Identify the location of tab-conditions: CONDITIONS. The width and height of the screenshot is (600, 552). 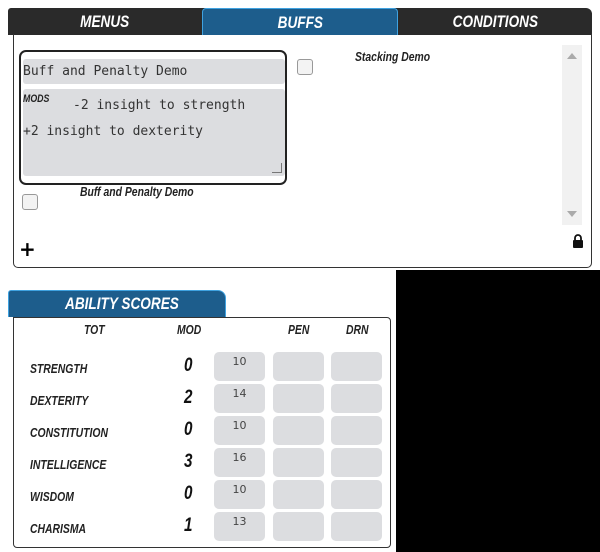
(495, 21).